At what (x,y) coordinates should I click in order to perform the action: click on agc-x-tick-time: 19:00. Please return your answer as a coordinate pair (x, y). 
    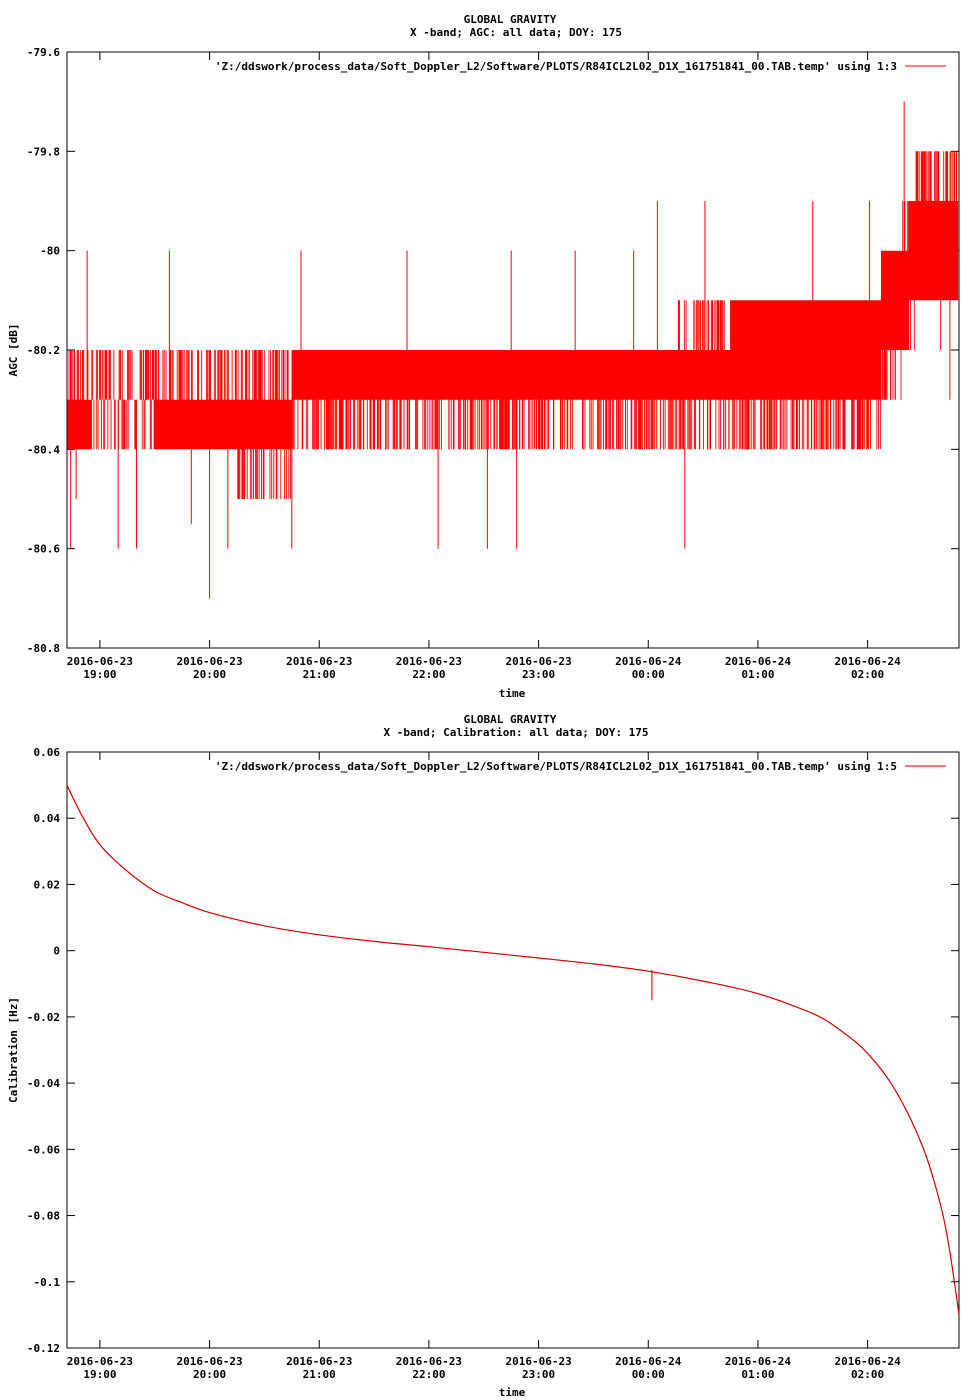
    Looking at the image, I should click on (99, 674).